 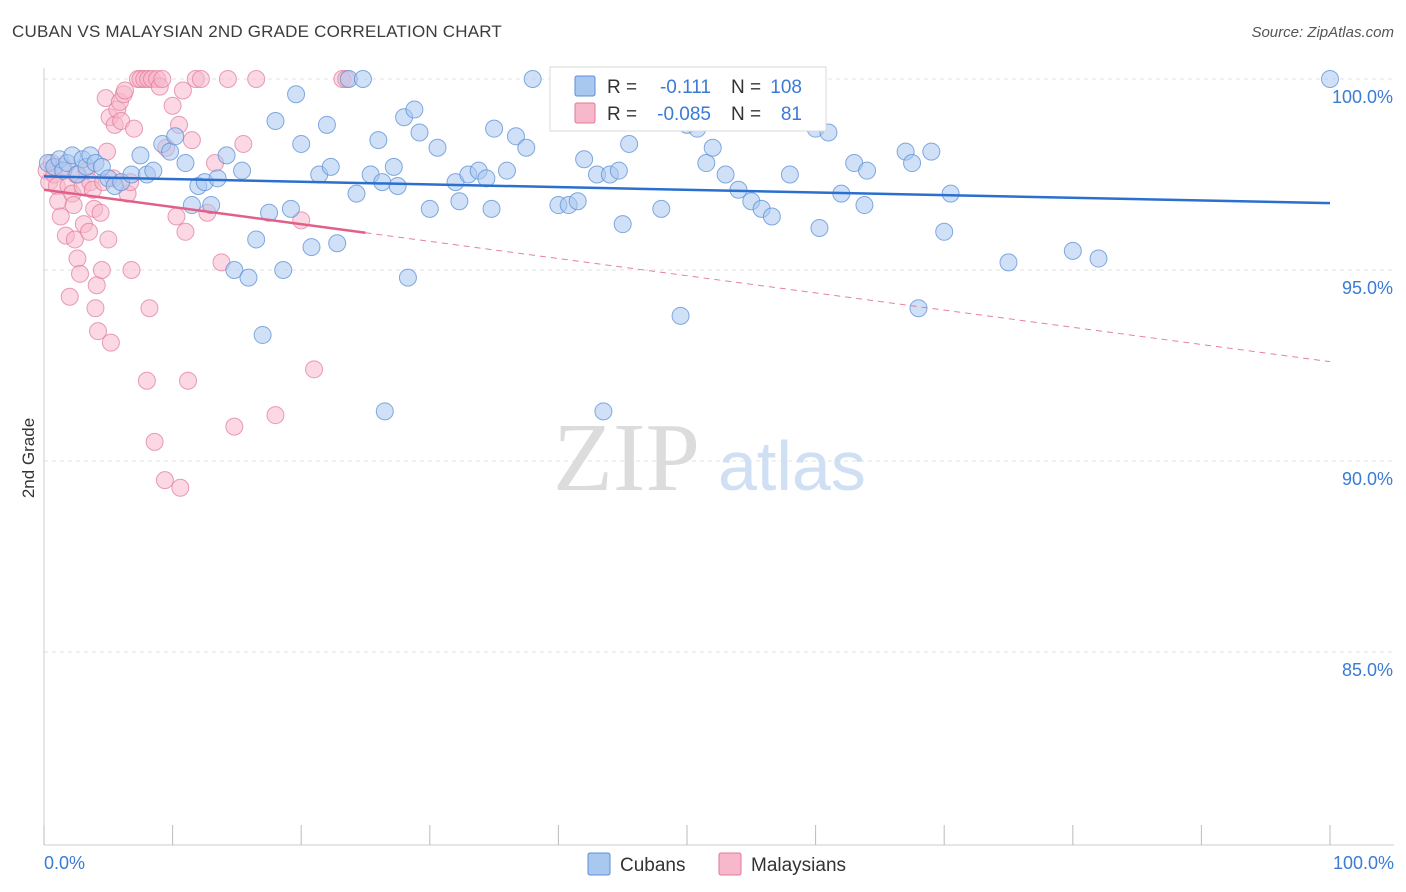 I want to click on chart-source: Source: ZipAtlas.com, so click(x=1322, y=32).